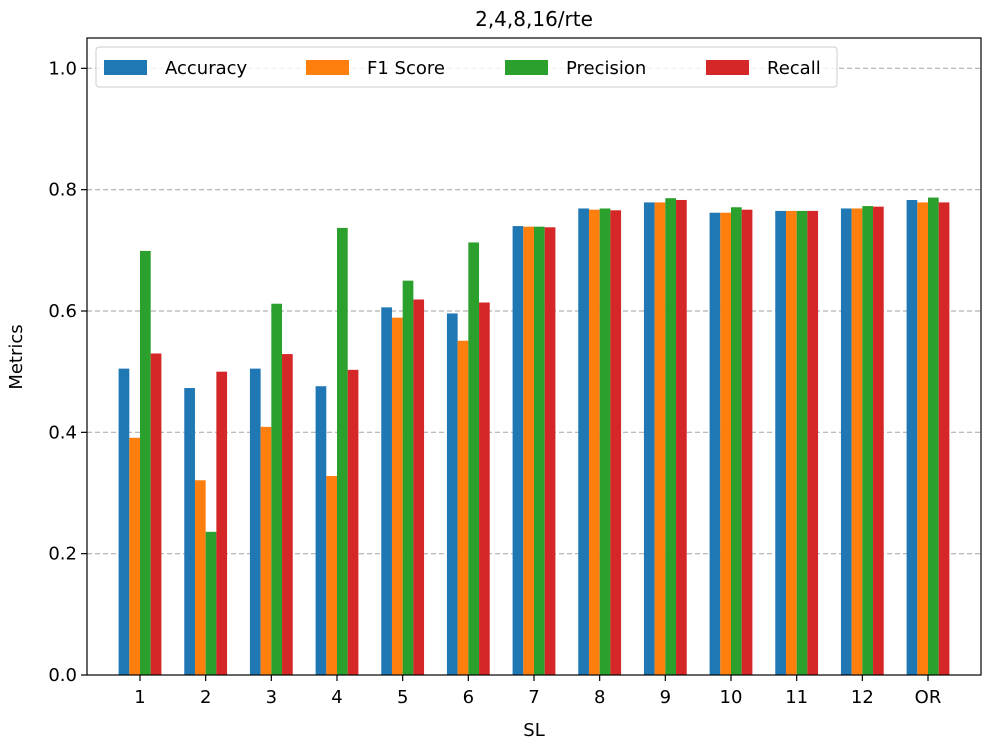 This screenshot has height=747, width=996. What do you see at coordinates (206, 68) in the screenshot?
I see `legend-label: Accuracy` at bounding box center [206, 68].